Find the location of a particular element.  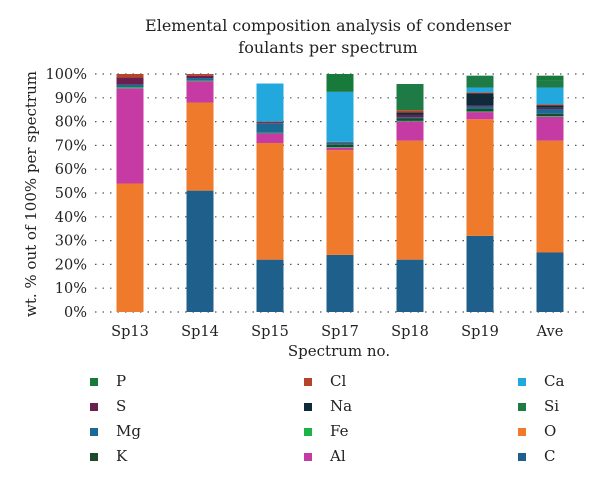

bar-segment-sp18-k is located at coordinates (410, 119).